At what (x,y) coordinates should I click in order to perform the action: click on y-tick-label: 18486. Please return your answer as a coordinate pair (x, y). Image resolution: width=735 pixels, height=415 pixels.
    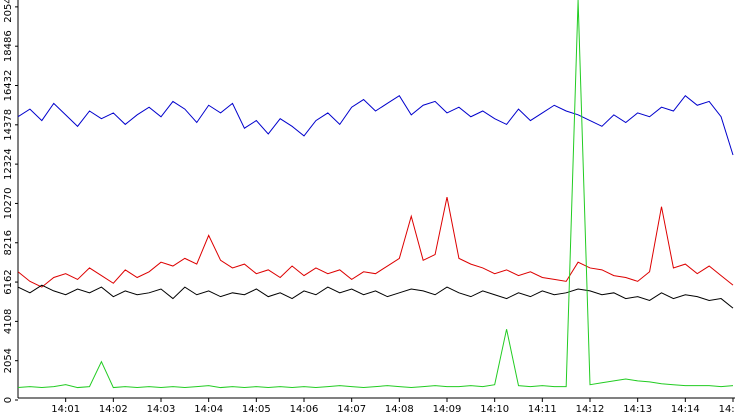
    Looking at the image, I should click on (8, 46).